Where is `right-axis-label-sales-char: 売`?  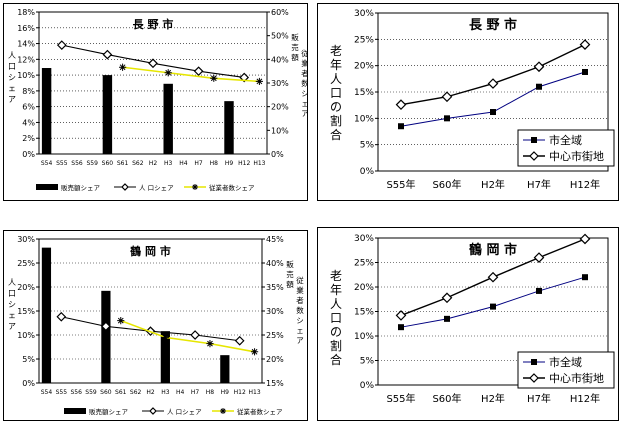 right-axis-label-sales-char: 売 is located at coordinates (295, 47).